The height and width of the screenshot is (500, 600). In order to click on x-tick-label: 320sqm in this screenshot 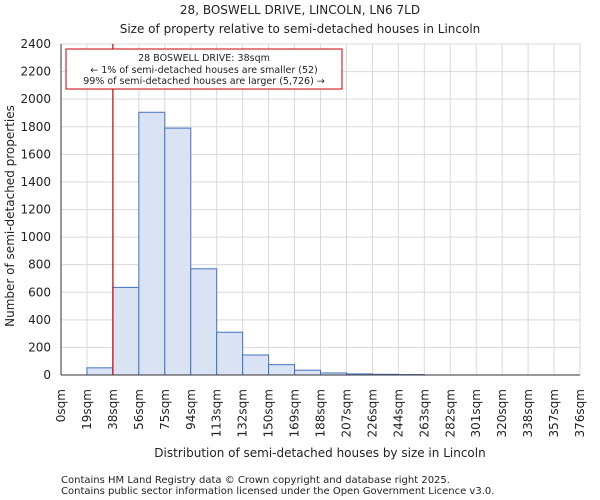, I will do `click(502, 413)`.